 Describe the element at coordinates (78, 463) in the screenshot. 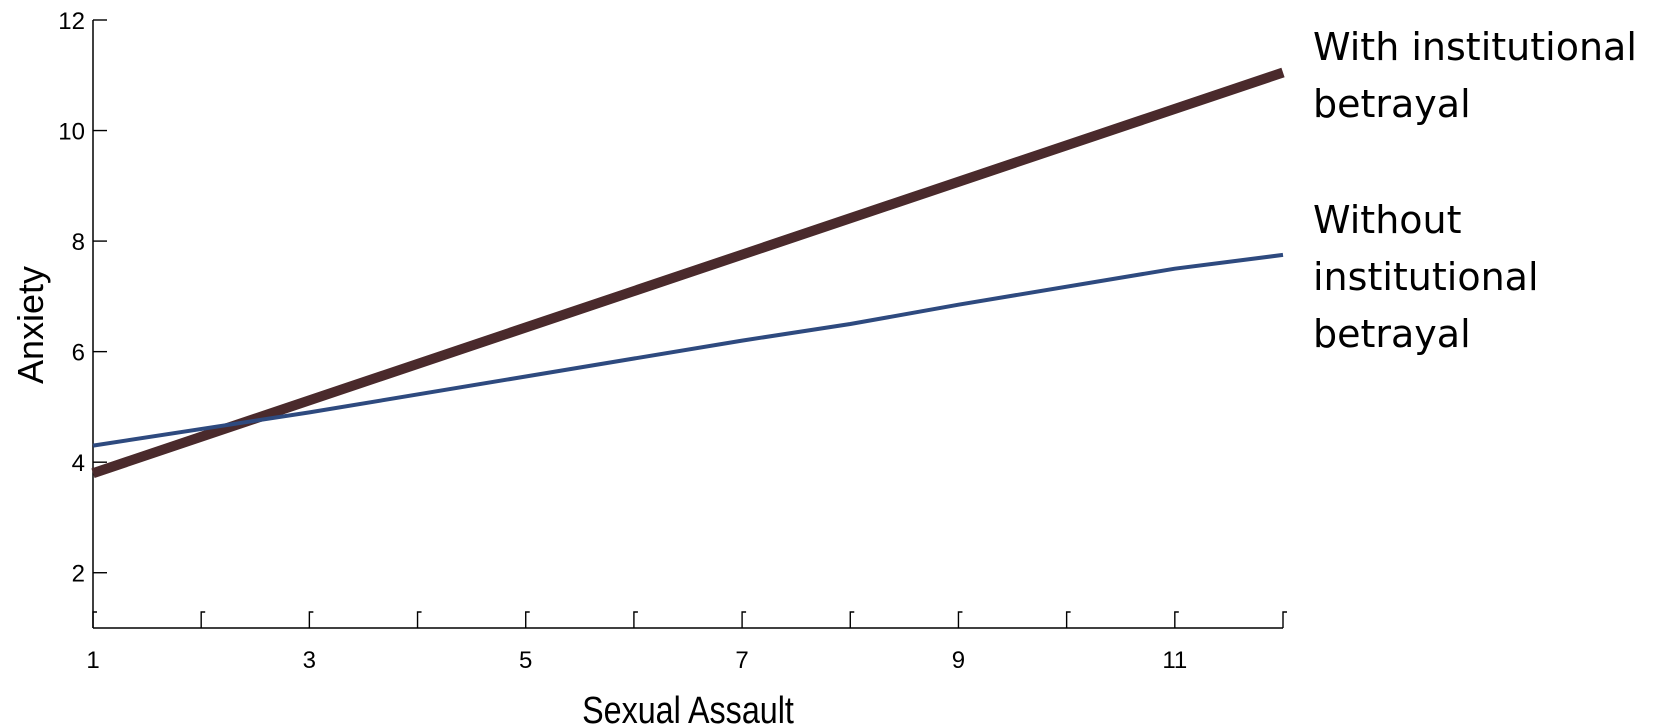

I see `y-tick-label: 4` at that location.